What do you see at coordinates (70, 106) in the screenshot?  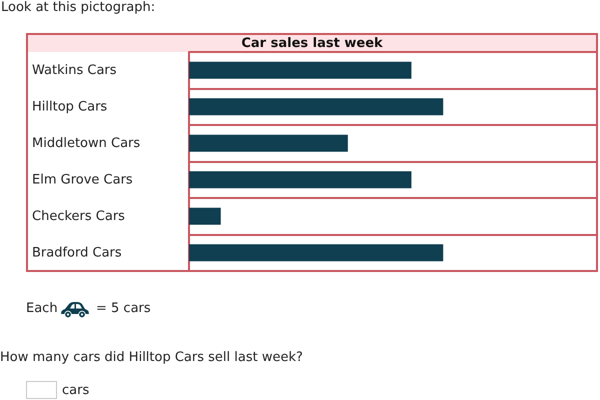 I see `y-tick-label: Hilltop Cars` at bounding box center [70, 106].